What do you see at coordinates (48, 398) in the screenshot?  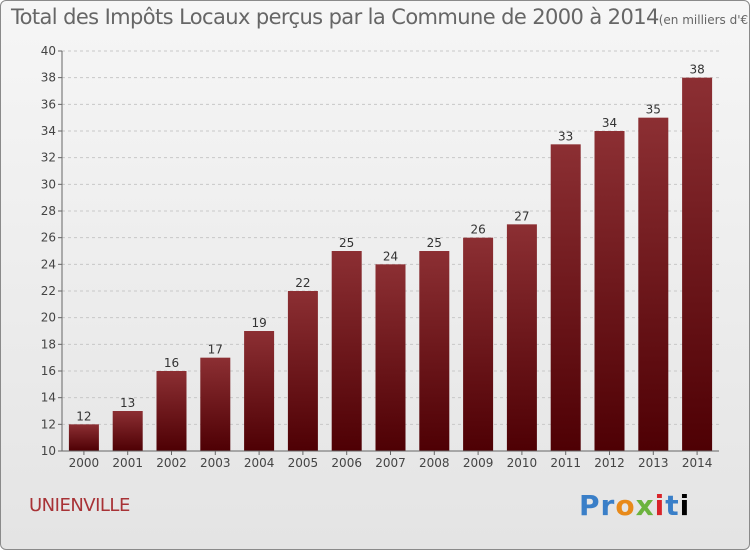 I see `y-tick-label-14: 14` at bounding box center [48, 398].